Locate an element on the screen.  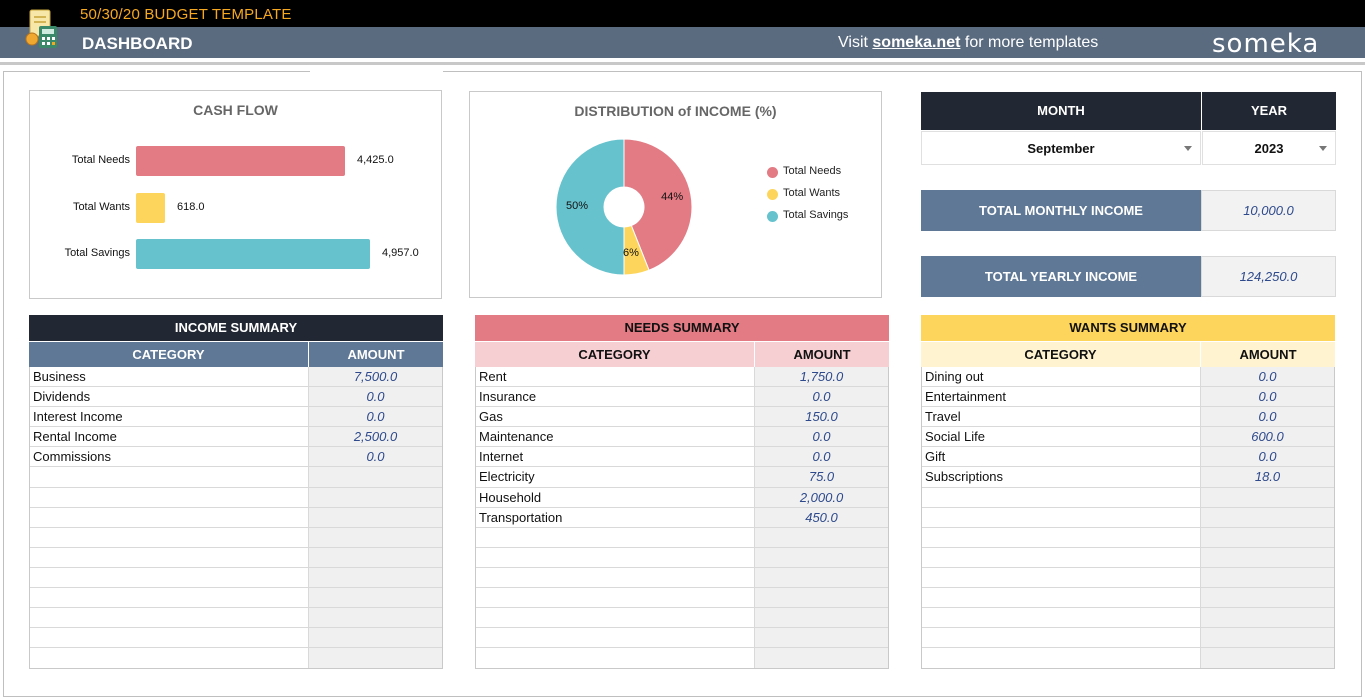
table-row: Electricity 75.0 is located at coordinates (682, 477).